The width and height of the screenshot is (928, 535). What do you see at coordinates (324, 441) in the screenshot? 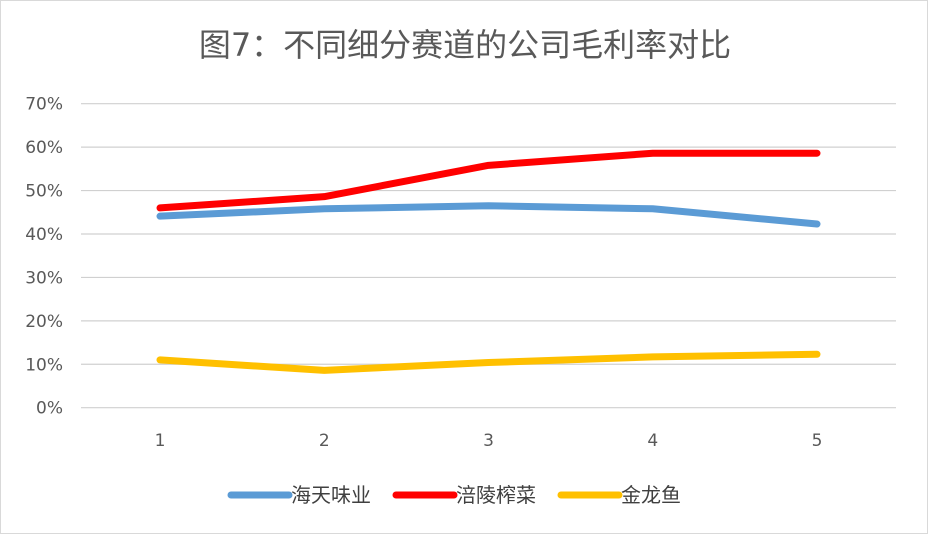
I see `x-tick-label: 2` at bounding box center [324, 441].